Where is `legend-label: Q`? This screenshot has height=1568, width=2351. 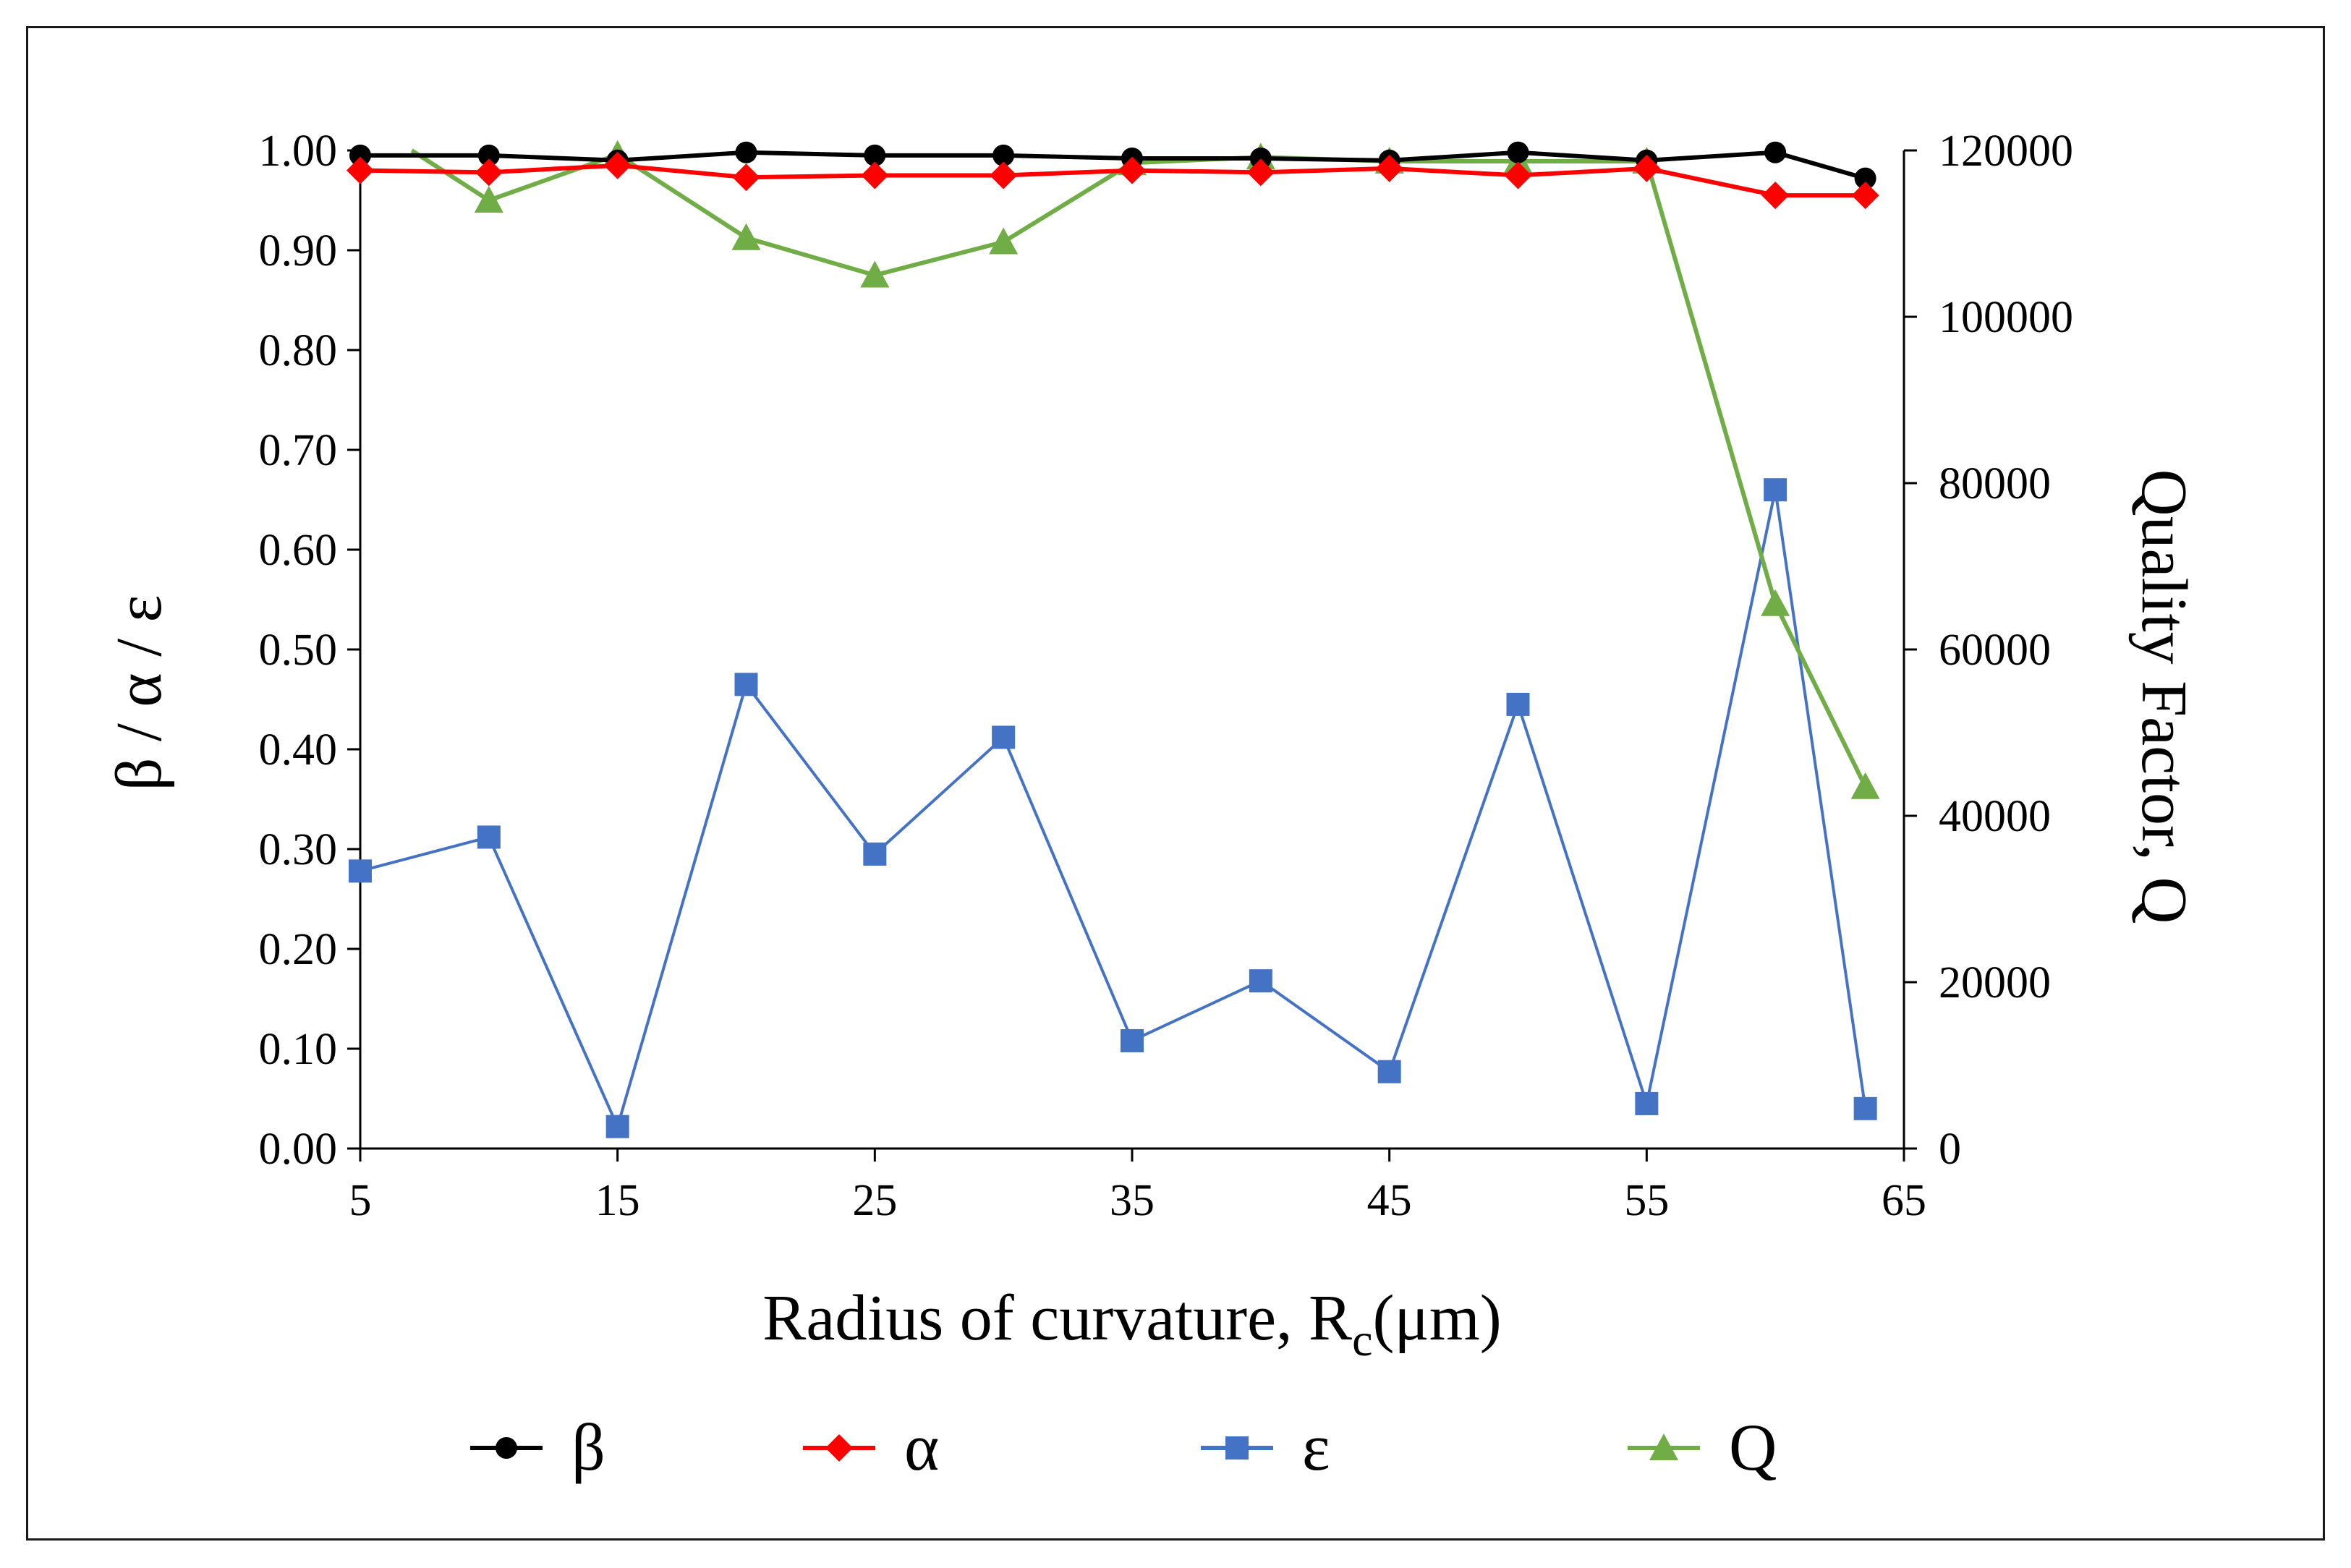
legend-label: Q is located at coordinates (1753, 1447).